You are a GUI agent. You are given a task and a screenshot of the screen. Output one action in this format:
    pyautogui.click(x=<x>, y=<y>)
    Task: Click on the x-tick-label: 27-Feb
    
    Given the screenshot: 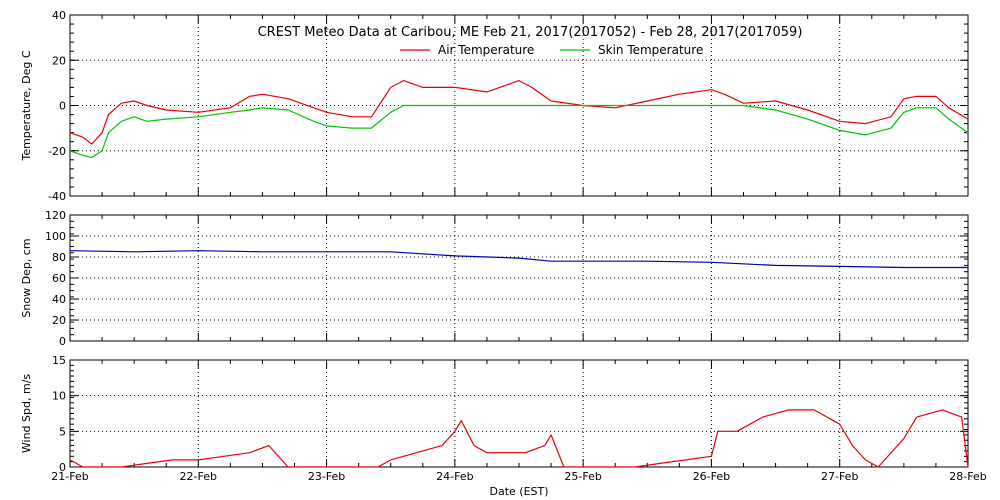 What is the action you would take?
    pyautogui.click(x=839, y=476)
    